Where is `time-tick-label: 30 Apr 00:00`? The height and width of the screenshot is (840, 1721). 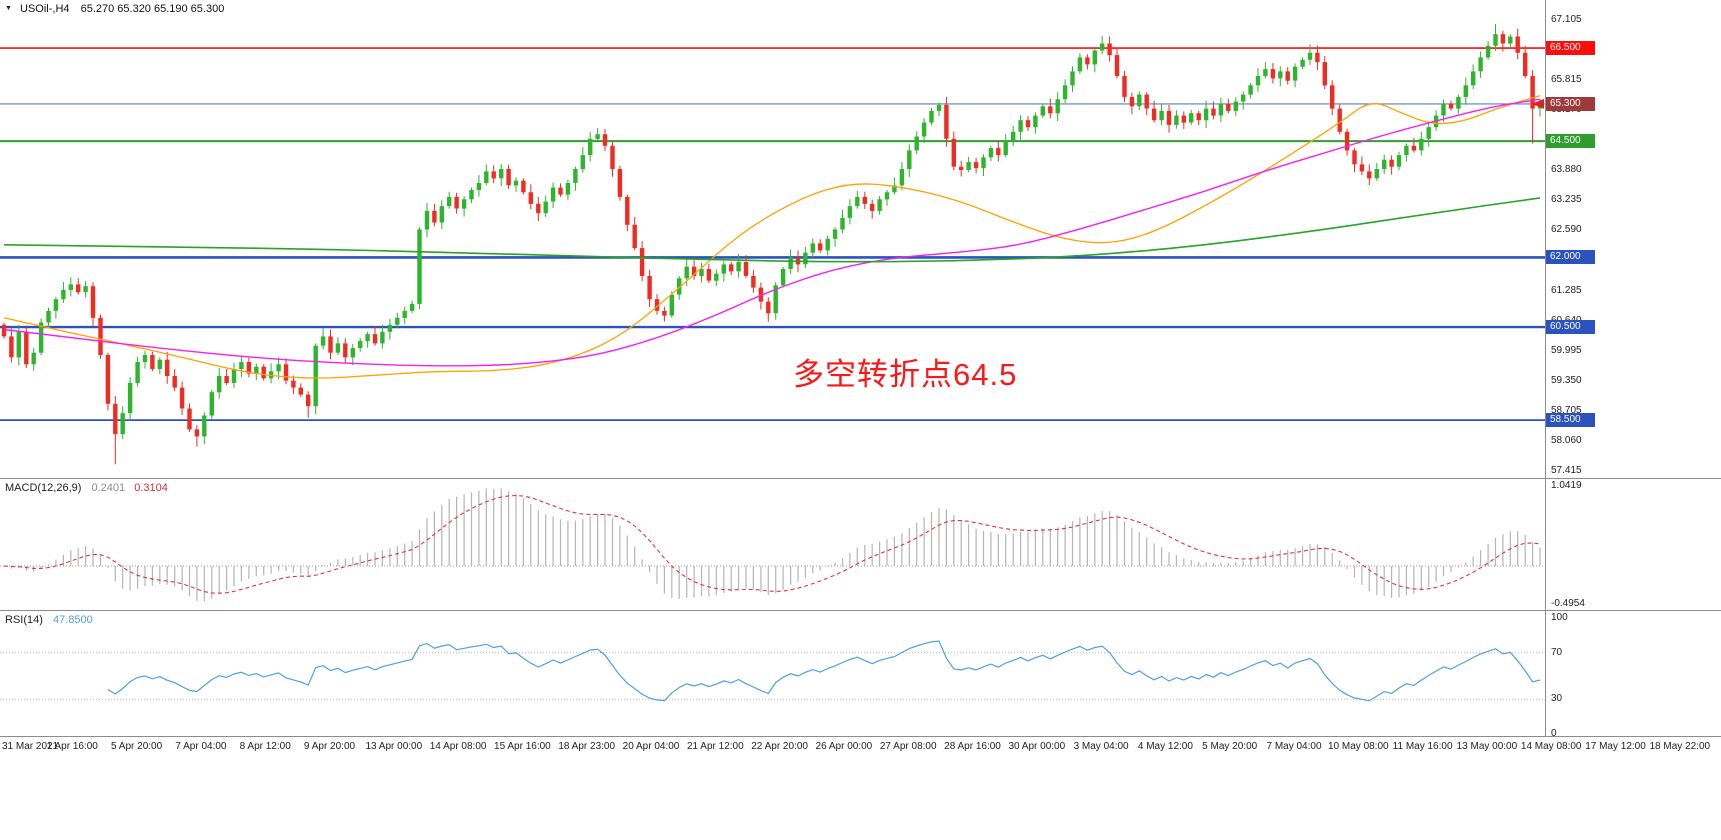
time-tick-label: 30 Apr 00:00 is located at coordinates (1037, 746).